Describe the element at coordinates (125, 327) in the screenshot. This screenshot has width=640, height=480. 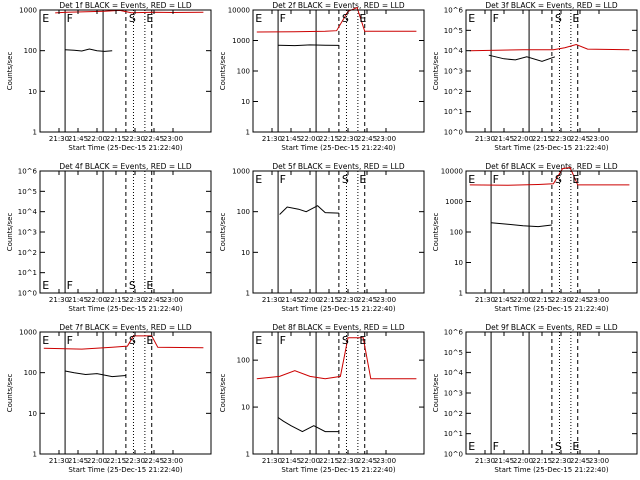
I see `panel-title: Det 7f BLACK = Events, RED = LLD` at that location.